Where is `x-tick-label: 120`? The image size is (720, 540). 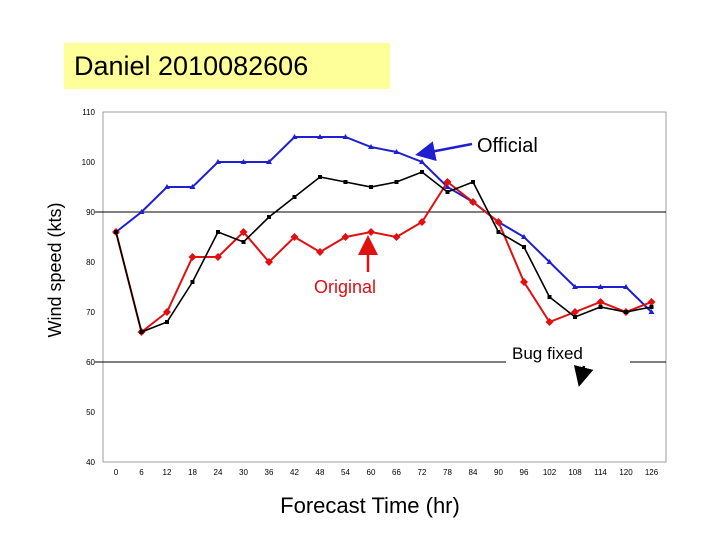 x-tick-label: 120 is located at coordinates (626, 472).